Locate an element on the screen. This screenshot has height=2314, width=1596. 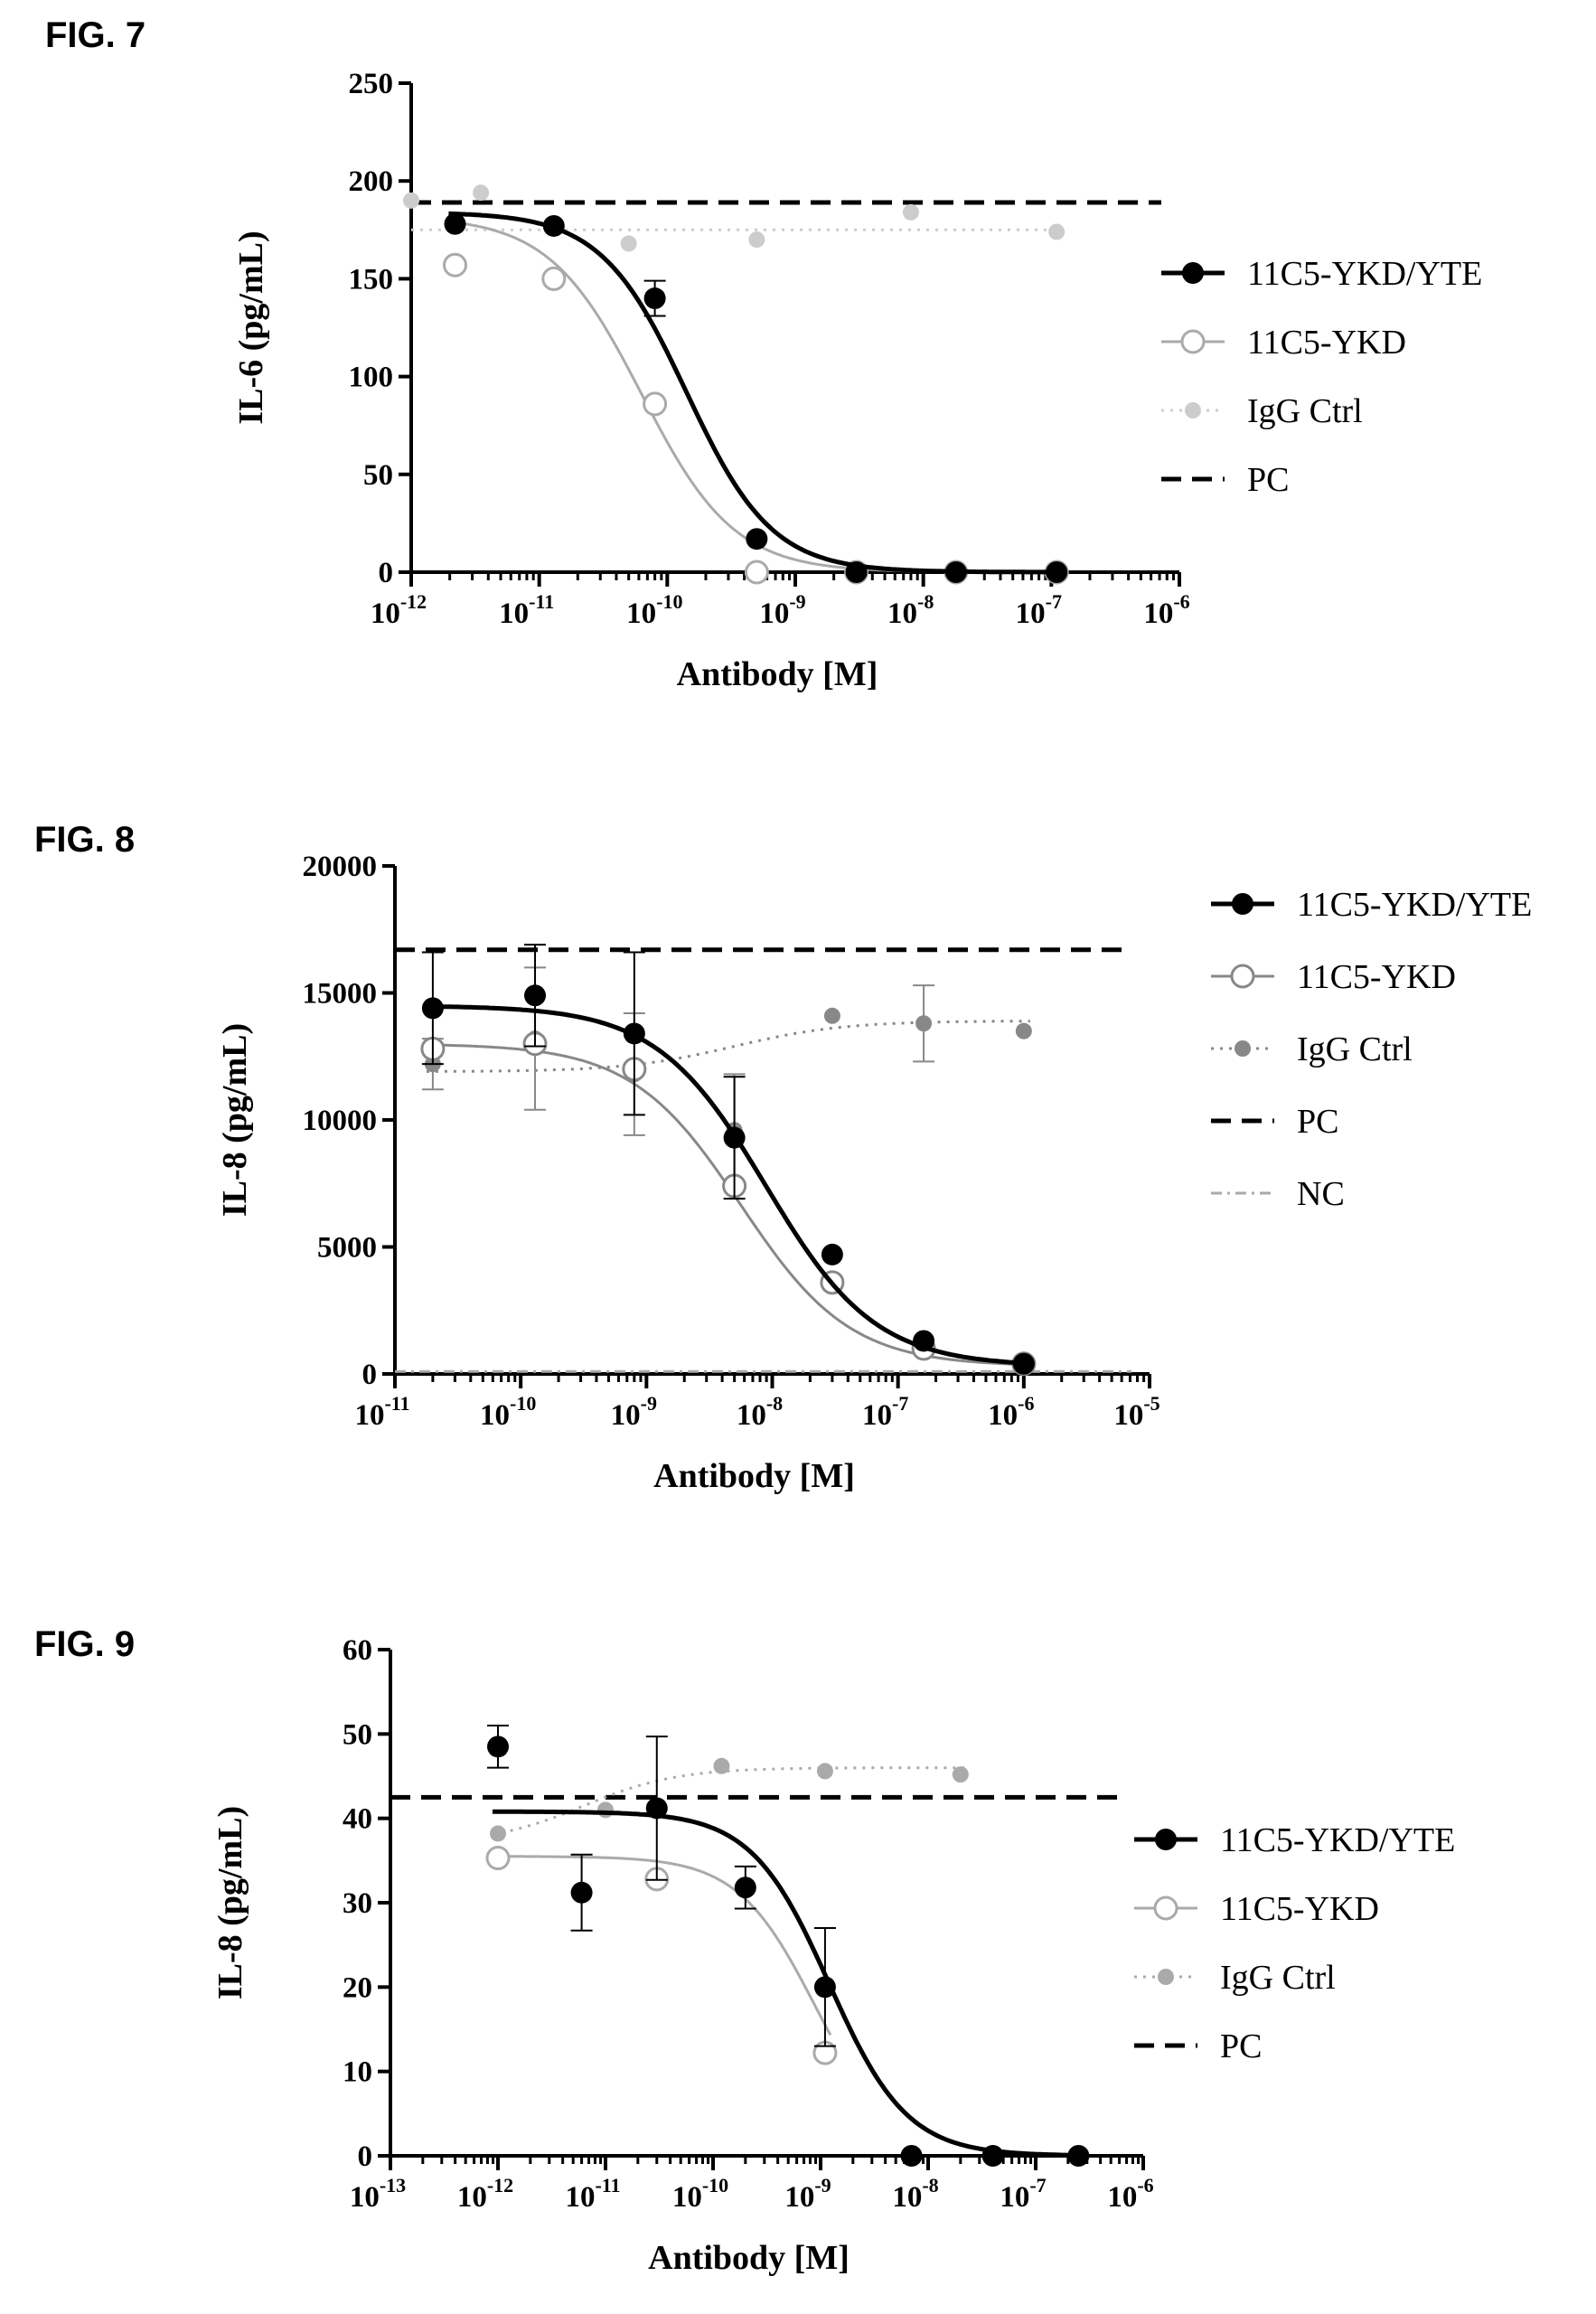
series-11c5-ykd is located at coordinates (728, 1204).